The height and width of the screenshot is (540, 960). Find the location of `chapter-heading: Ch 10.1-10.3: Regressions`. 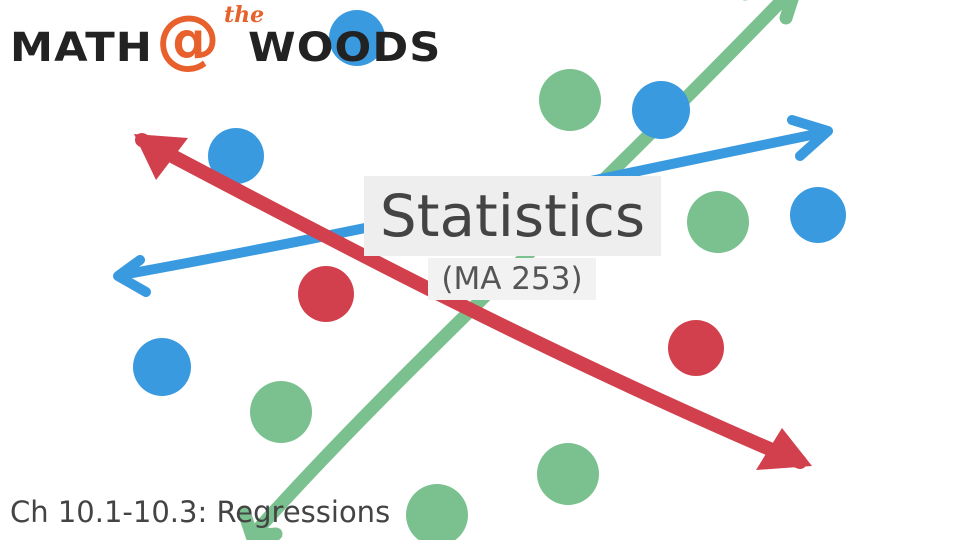

chapter-heading: Ch 10.1-10.3: Regressions is located at coordinates (200, 512).